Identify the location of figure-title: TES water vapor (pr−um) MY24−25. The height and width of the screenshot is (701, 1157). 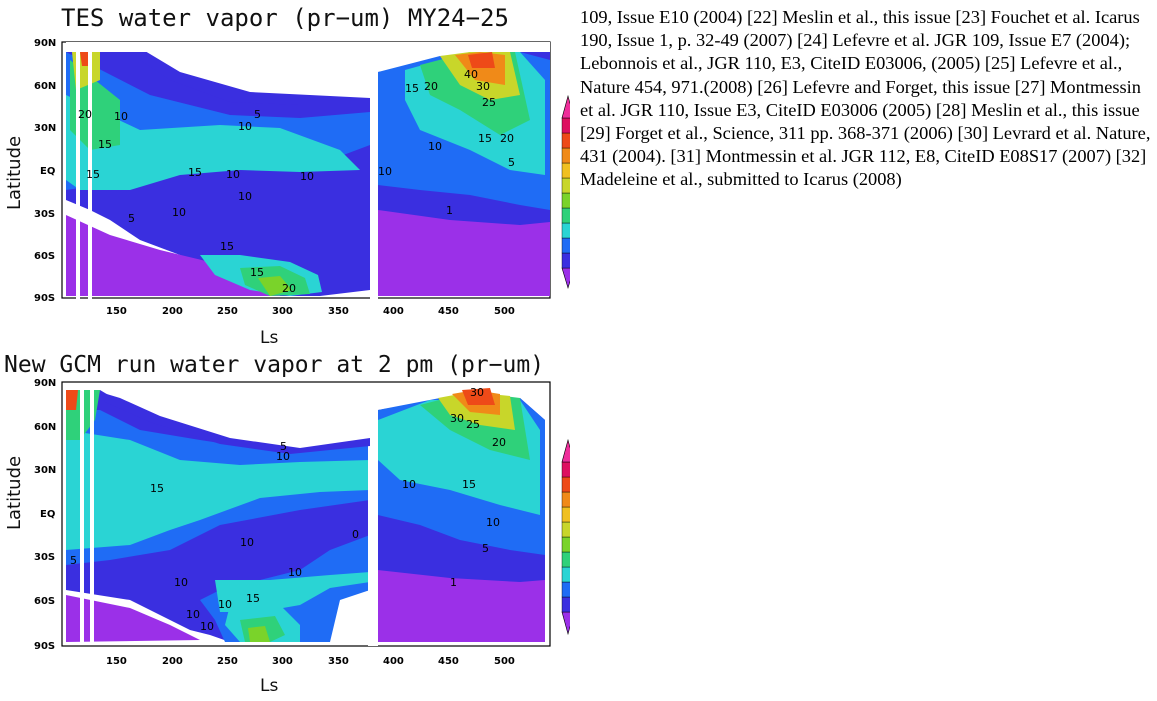
(285, 18).